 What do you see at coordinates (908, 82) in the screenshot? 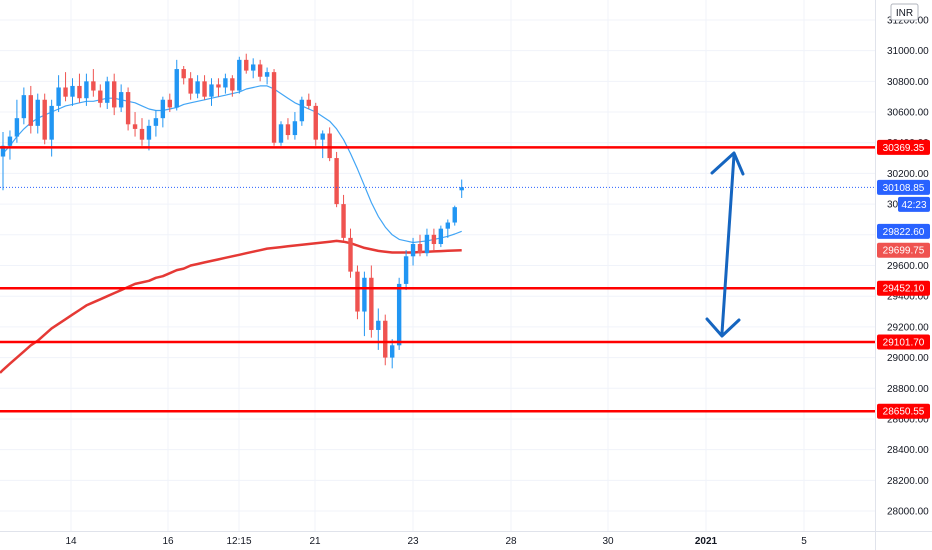
I see `y-tick-label: 30800.00` at bounding box center [908, 82].